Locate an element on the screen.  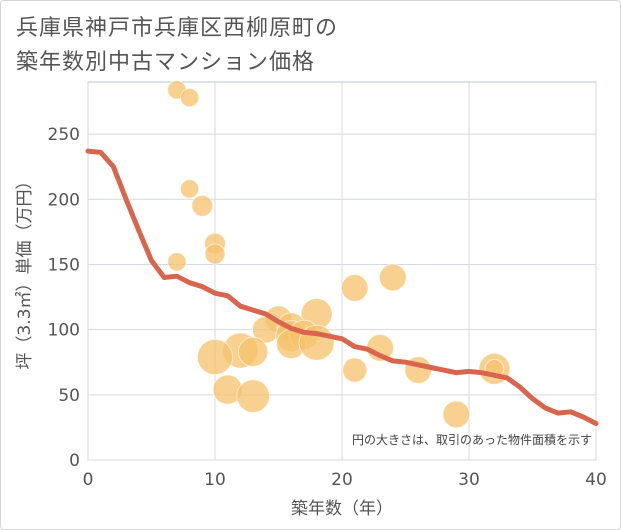
y-tick-label-1: 50 is located at coordinates (69, 396).